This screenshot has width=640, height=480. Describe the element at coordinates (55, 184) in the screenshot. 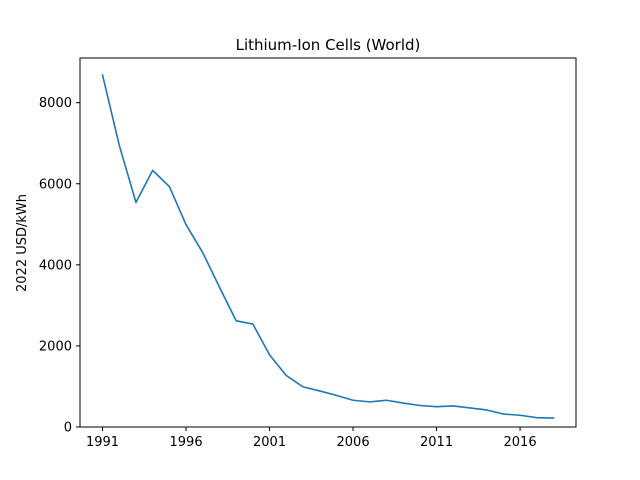

I see `y-tick-label: 6000` at that location.